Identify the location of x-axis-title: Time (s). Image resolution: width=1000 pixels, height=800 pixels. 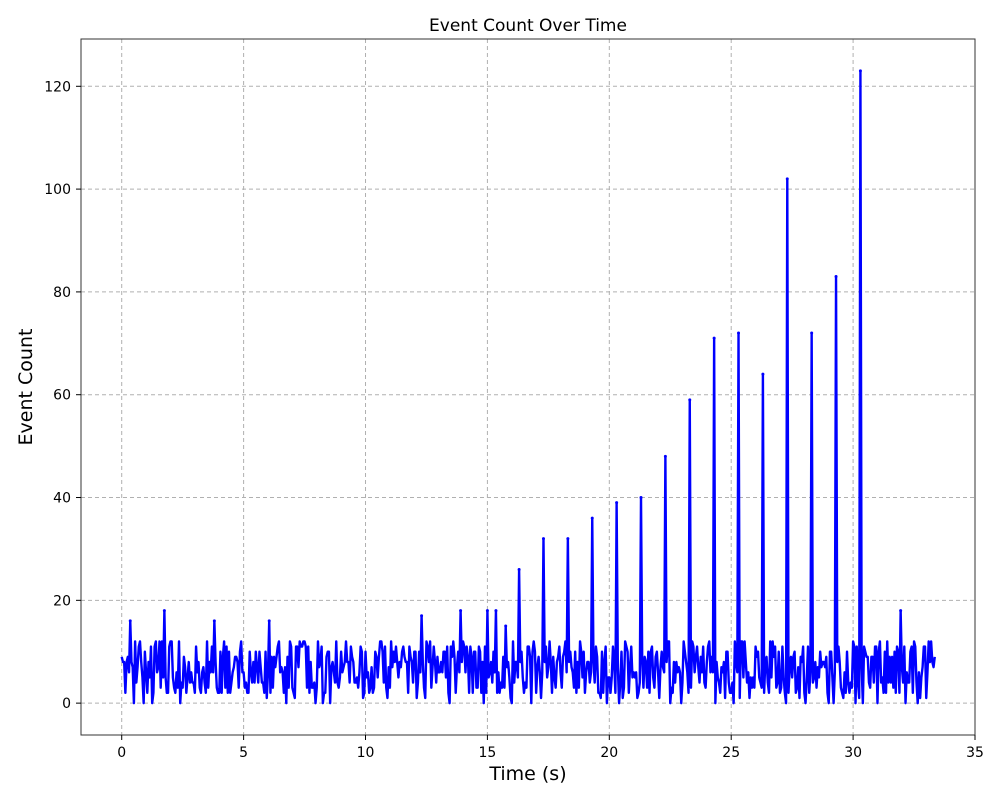
(527, 774).